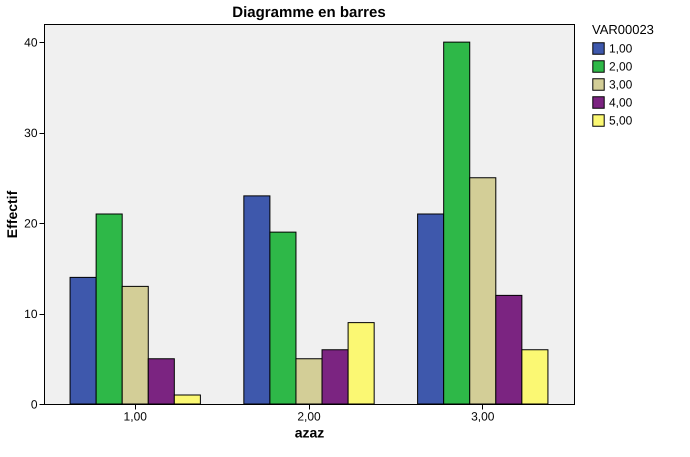  Describe the element at coordinates (31, 43) in the screenshot. I see `y-tick-label: 40` at that location.